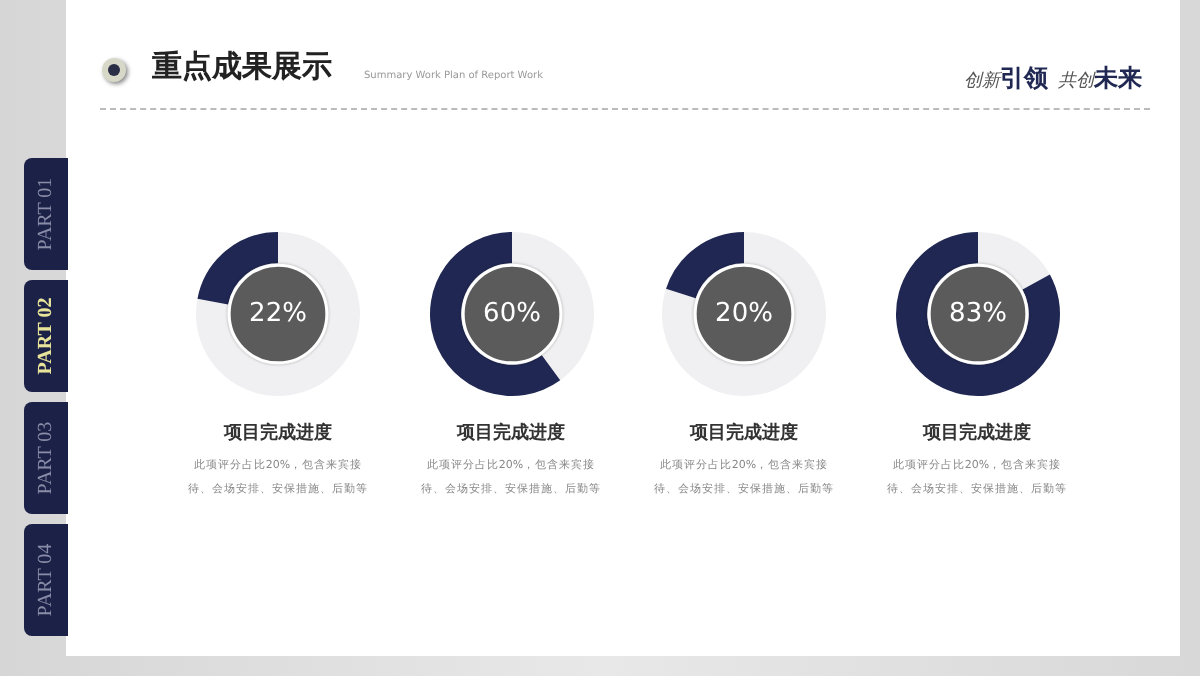 Image resolution: width=1200 pixels, height=676 pixels. What do you see at coordinates (1024, 78) in the screenshot?
I see `text: 引领` at bounding box center [1024, 78].